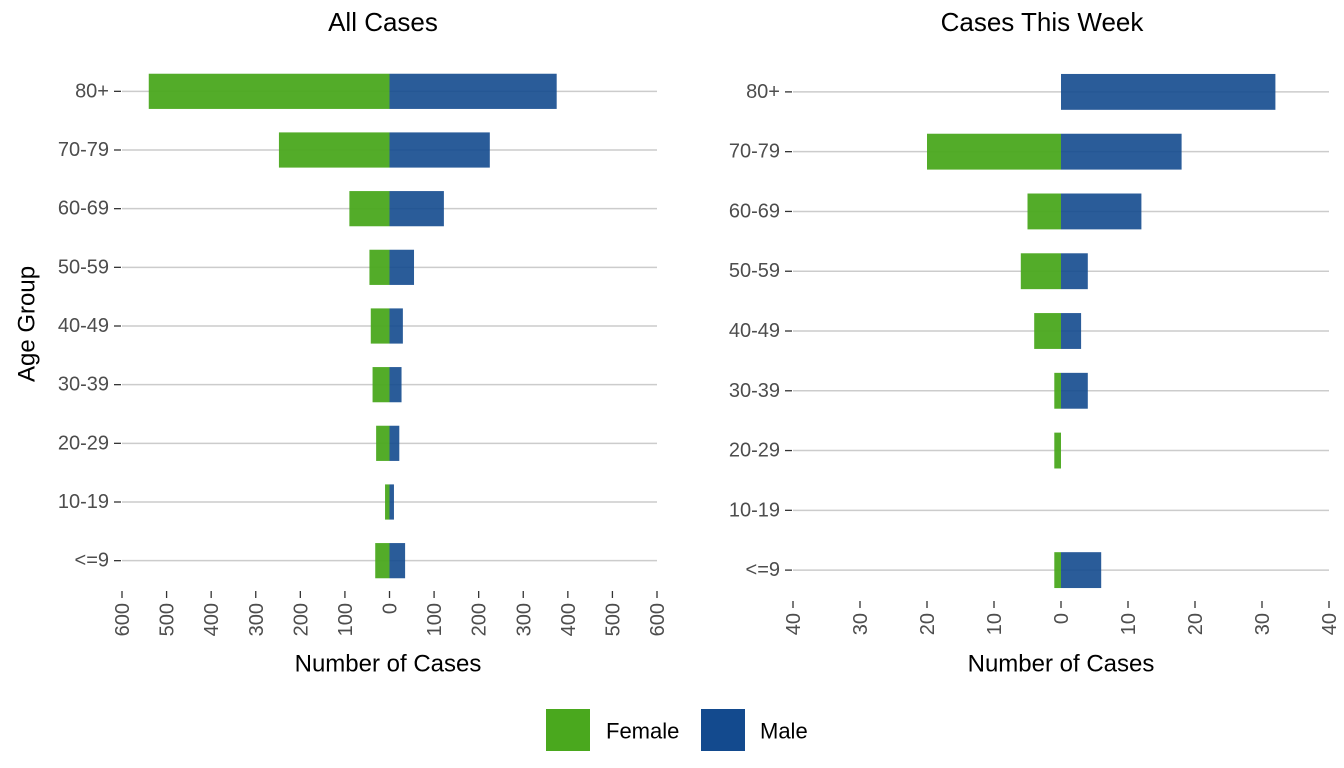 Image resolution: width=1344 pixels, height=768 pixels. Describe the element at coordinates (1043, 22) in the screenshot. I see `chart-title: Cases This Week` at that location.